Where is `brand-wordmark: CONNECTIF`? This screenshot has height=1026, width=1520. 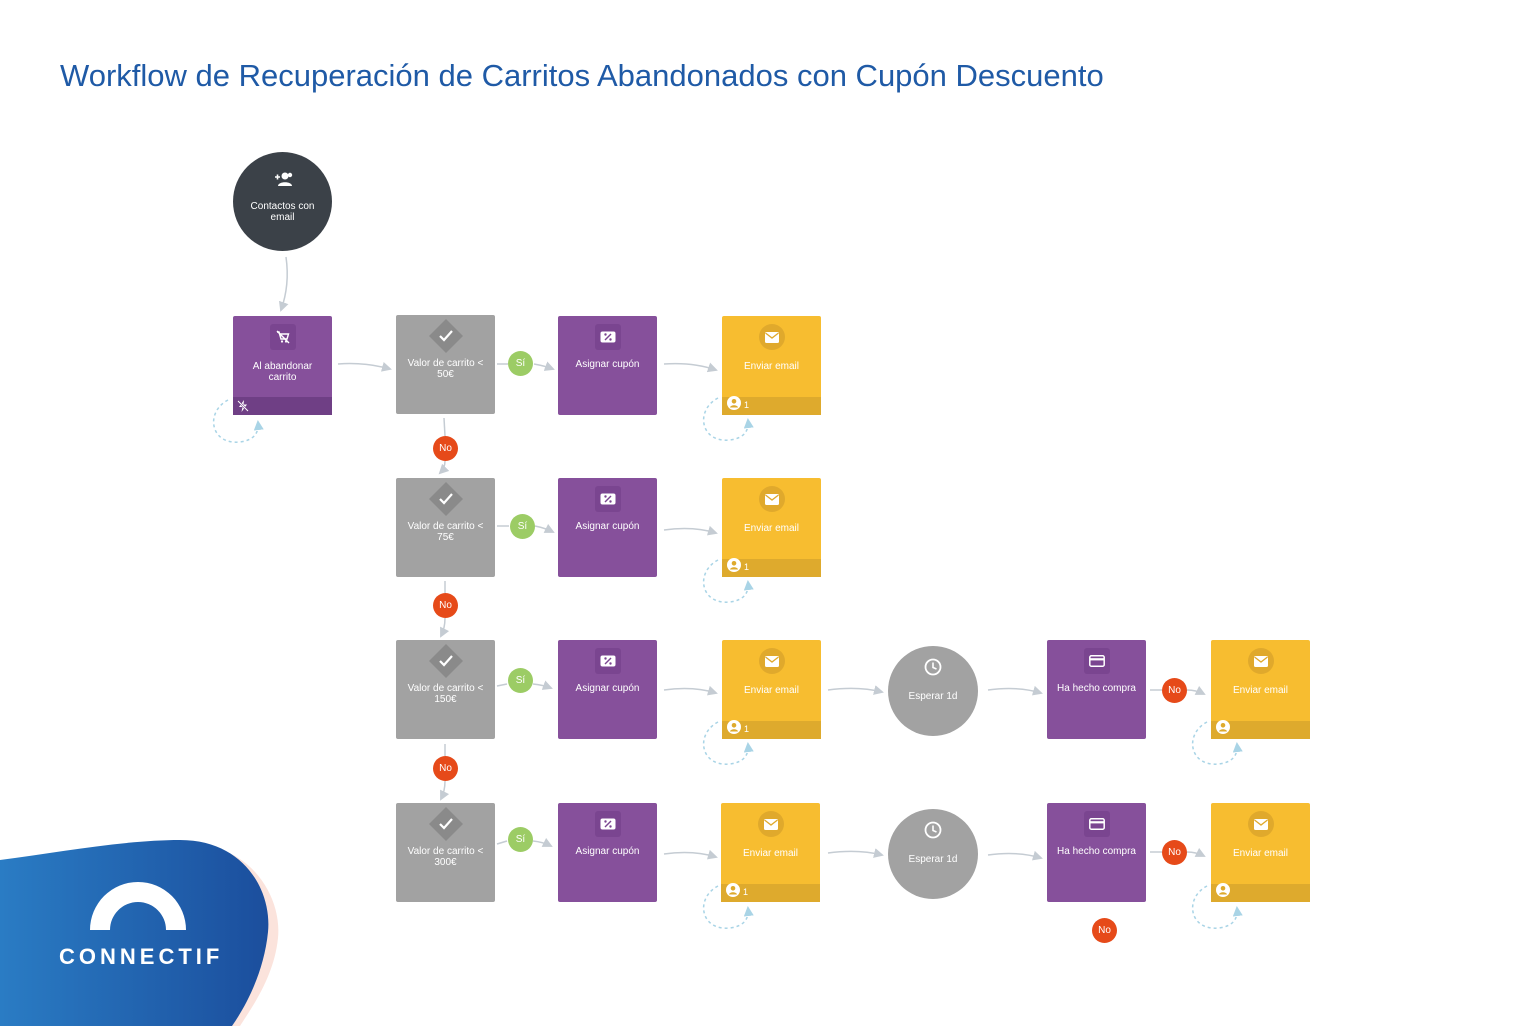 brand-wordmark: CONNECTIF is located at coordinates (141, 956).